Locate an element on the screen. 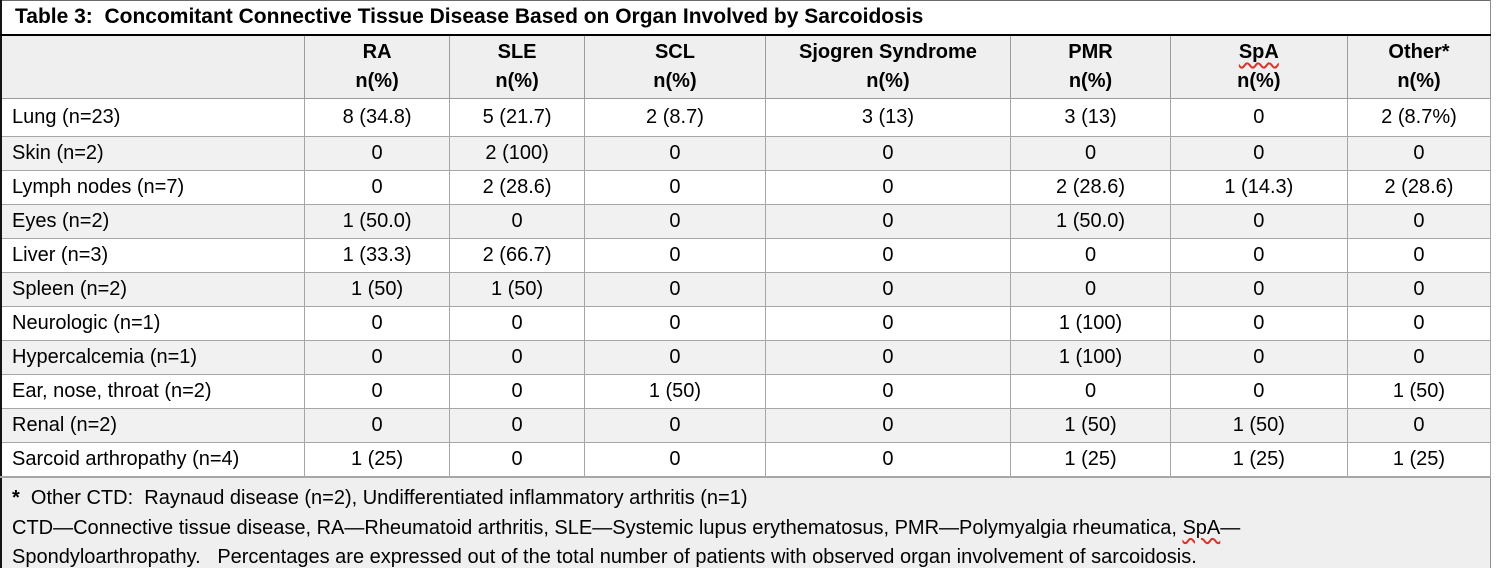 The width and height of the screenshot is (1496, 568). column-header-other: Other* n(%) is located at coordinates (1419, 67).